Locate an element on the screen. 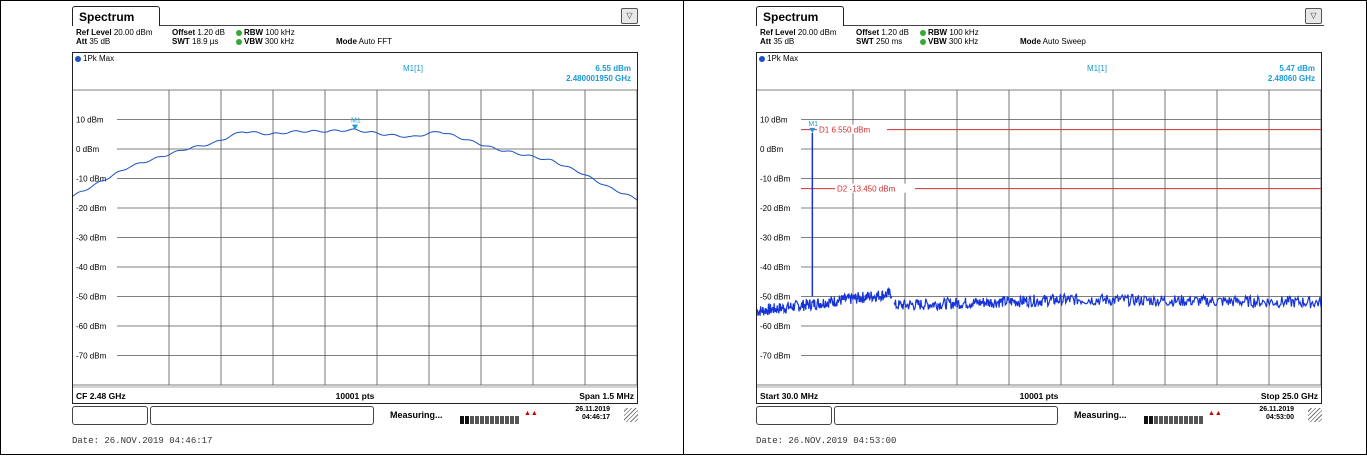 The width and height of the screenshot is (1367, 456). mode-setting: Mode Auto FFT is located at coordinates (364, 41).